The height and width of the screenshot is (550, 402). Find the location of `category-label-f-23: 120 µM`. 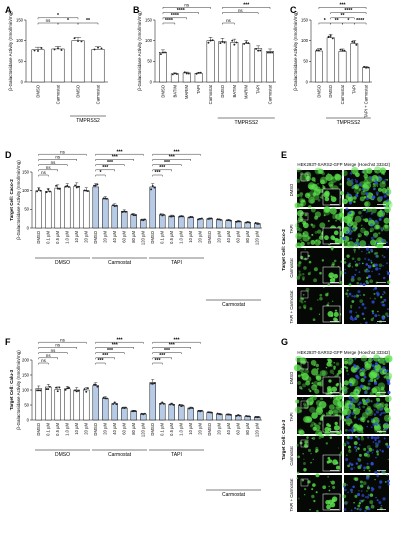

category-label-f-23: 120 µM is located at coordinates (257, 429).